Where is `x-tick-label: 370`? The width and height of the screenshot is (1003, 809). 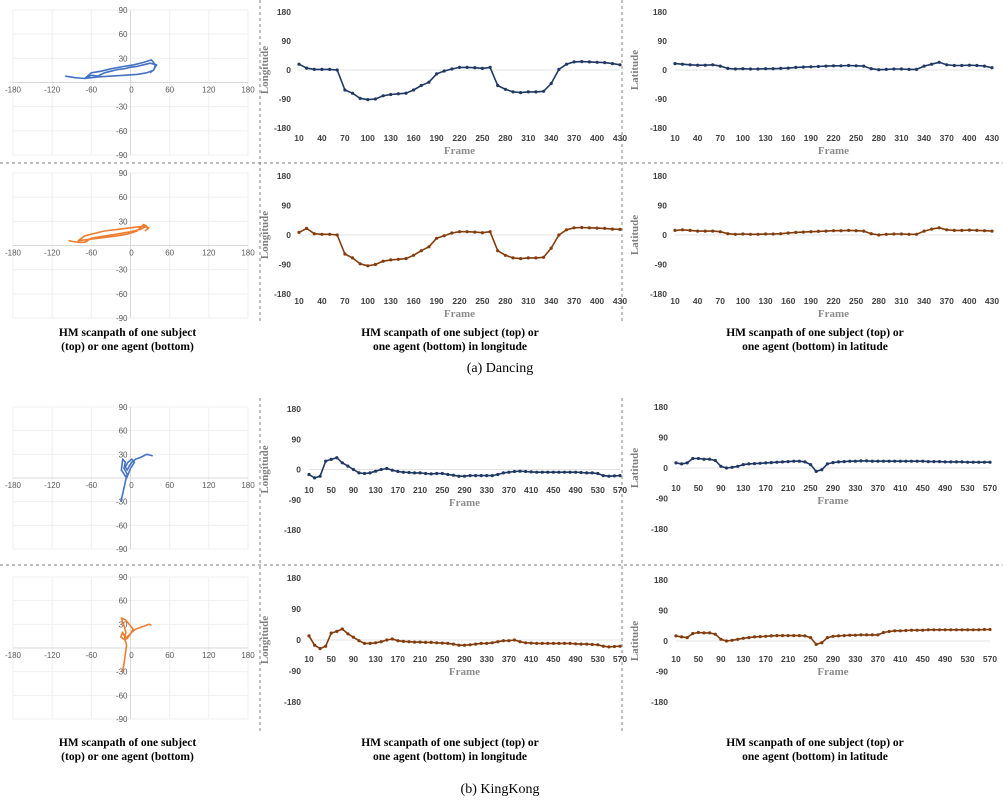
x-tick-label: 370 is located at coordinates (509, 659).